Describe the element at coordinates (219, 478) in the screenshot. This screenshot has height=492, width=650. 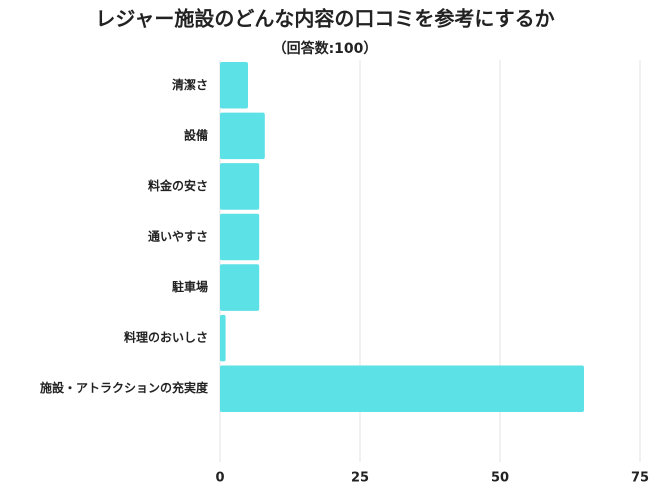
I see `x-tick-label: 0` at that location.